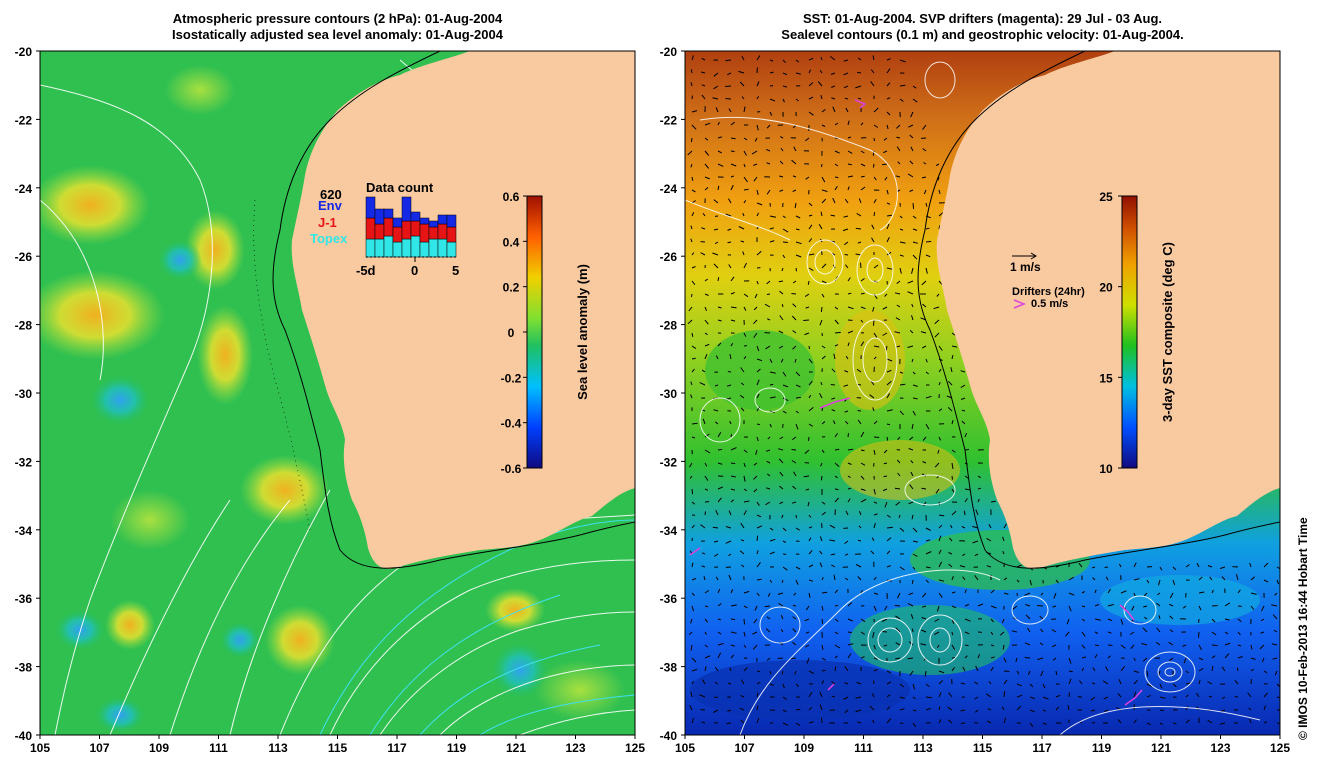  What do you see at coordinates (635, 748) in the screenshot?
I see `left-lon-tick-label: 125` at bounding box center [635, 748].